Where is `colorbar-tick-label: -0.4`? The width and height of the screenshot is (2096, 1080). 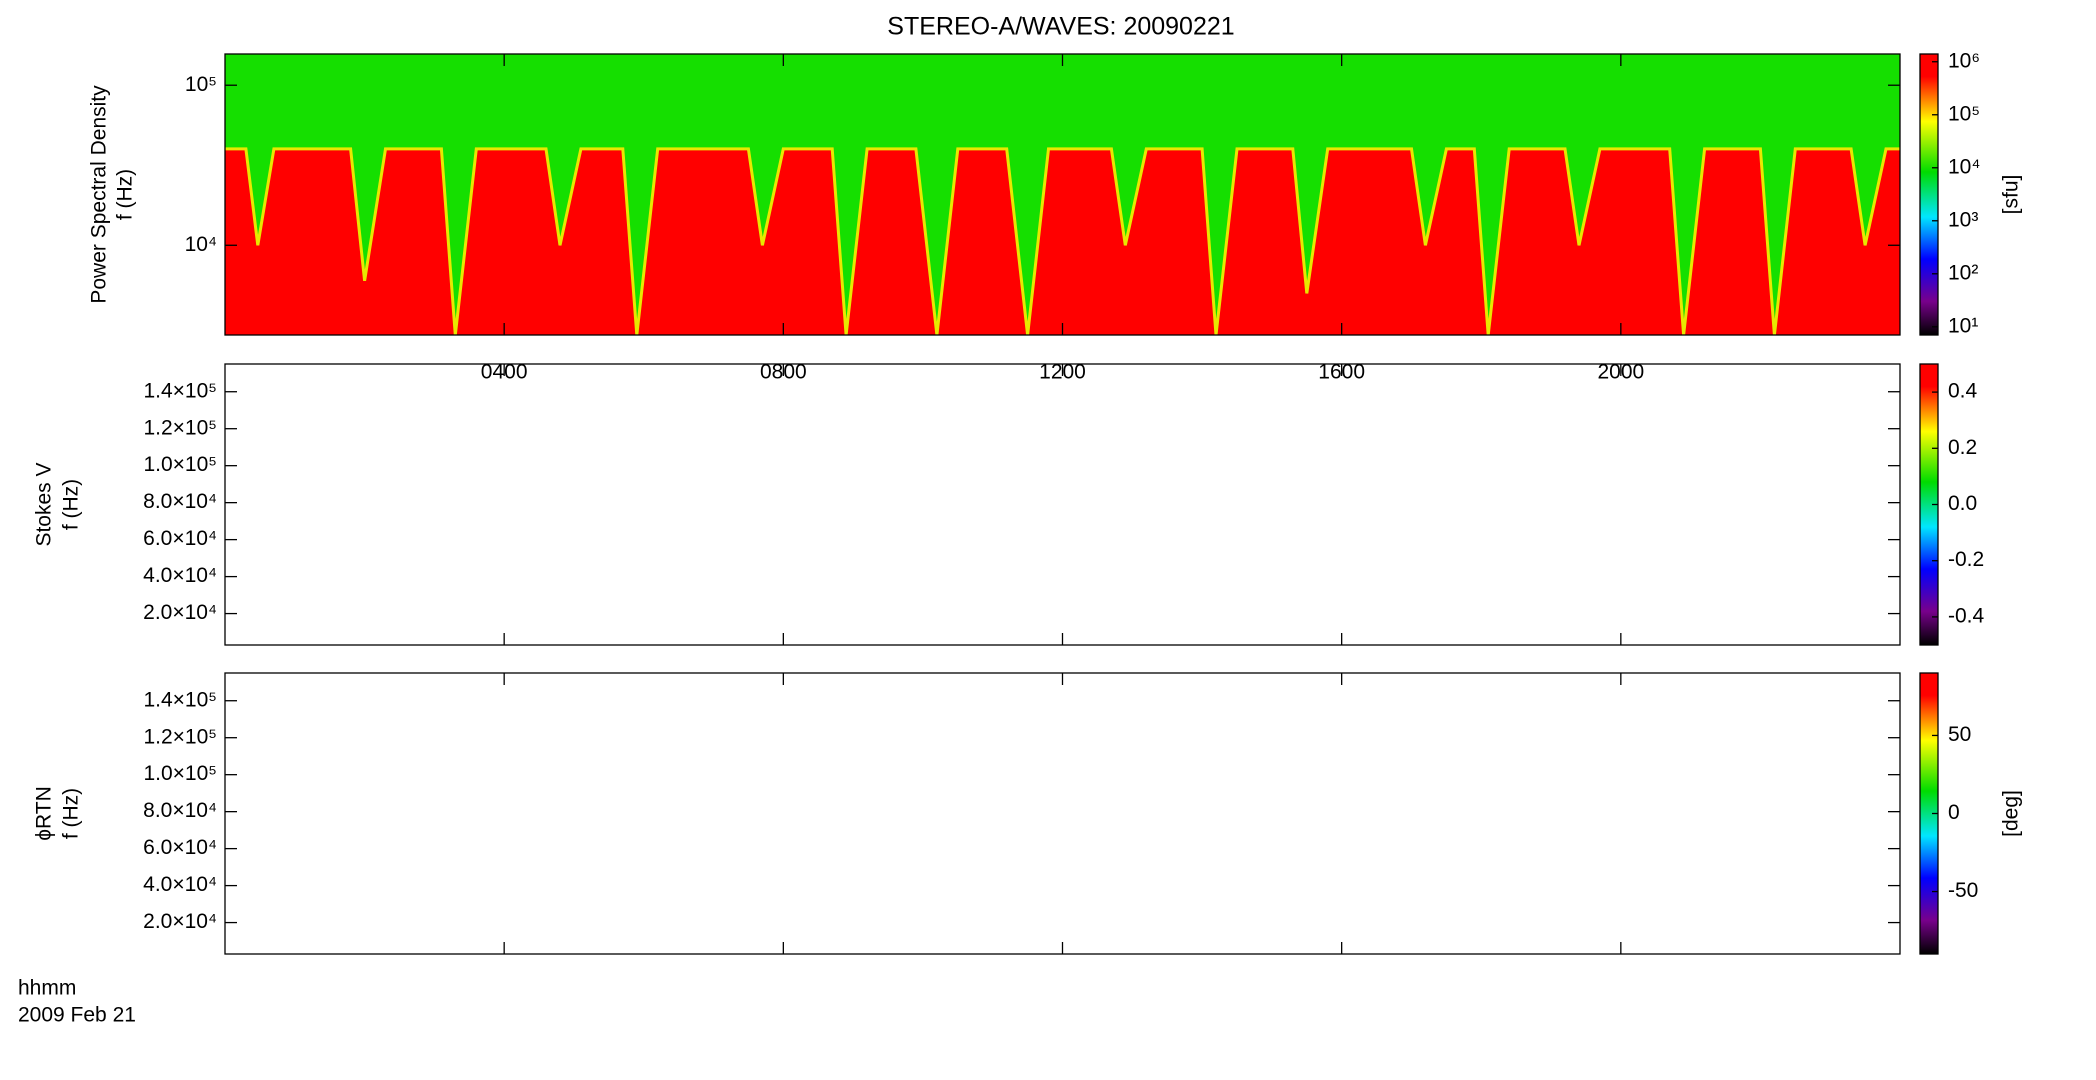
colorbar-tick-label: -0.4 is located at coordinates (1966, 615).